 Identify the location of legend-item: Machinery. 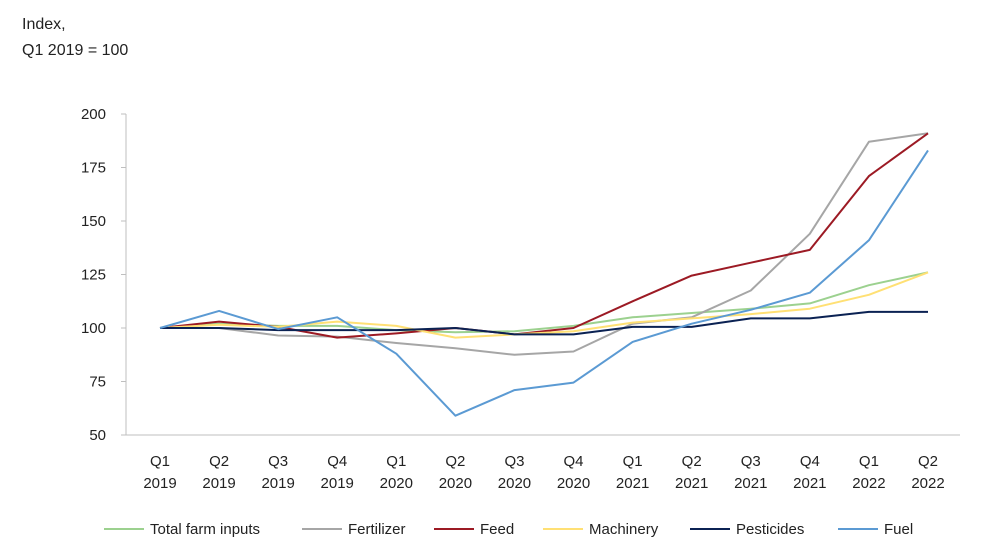
(600, 529).